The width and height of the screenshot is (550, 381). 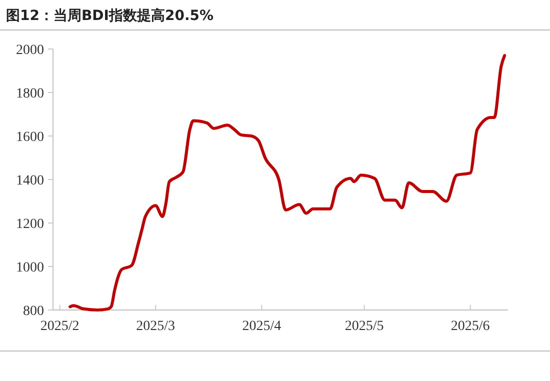 I want to click on chart-title: 图12：当周BDI指数提高20.5%, so click(x=110, y=15).